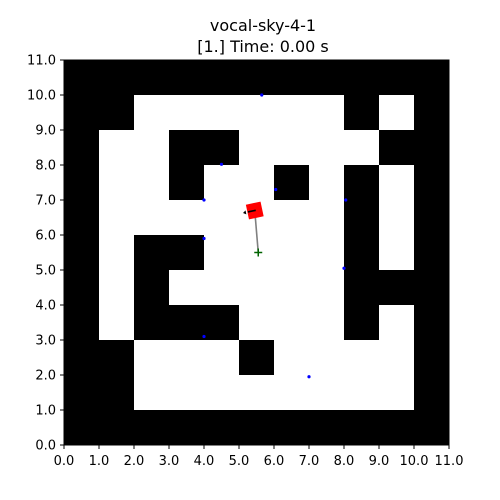  What do you see at coordinates (45, 446) in the screenshot?
I see `y-tick-label: 0.0` at bounding box center [45, 446].